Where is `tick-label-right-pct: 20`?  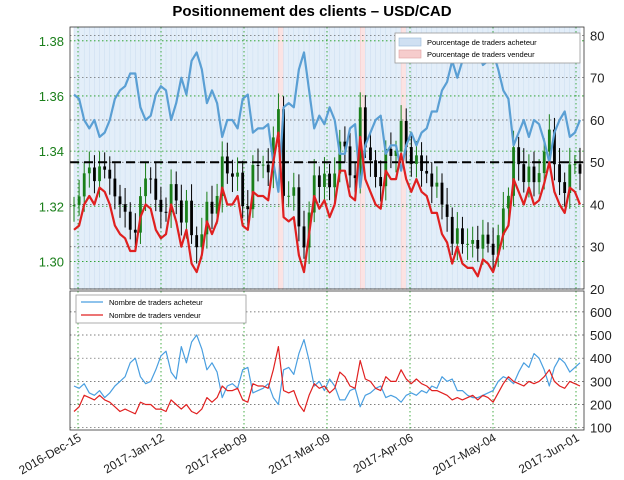
tick-label-right-pct: 20 is located at coordinates (597, 289).